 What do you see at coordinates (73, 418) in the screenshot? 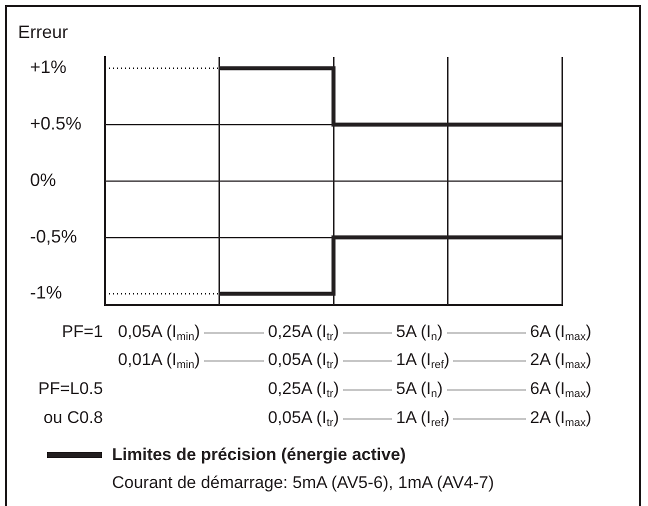
I see `text: ou C0.8` at bounding box center [73, 418].